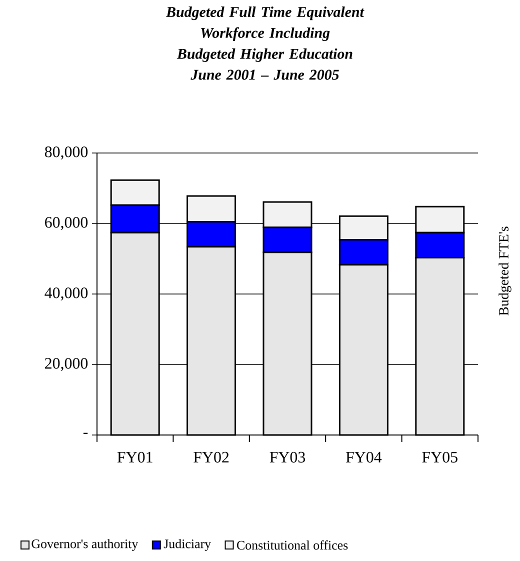  I want to click on x-tick-label: FY03, so click(288, 457).